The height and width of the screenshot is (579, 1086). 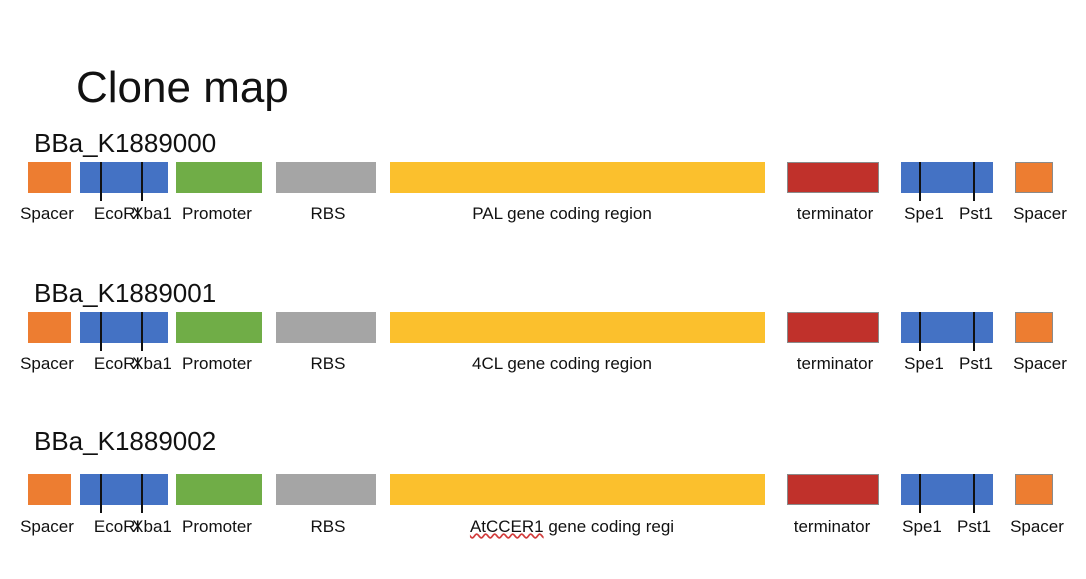 What do you see at coordinates (125, 293) in the screenshot?
I see `construct-name: BBa_K1889001` at bounding box center [125, 293].